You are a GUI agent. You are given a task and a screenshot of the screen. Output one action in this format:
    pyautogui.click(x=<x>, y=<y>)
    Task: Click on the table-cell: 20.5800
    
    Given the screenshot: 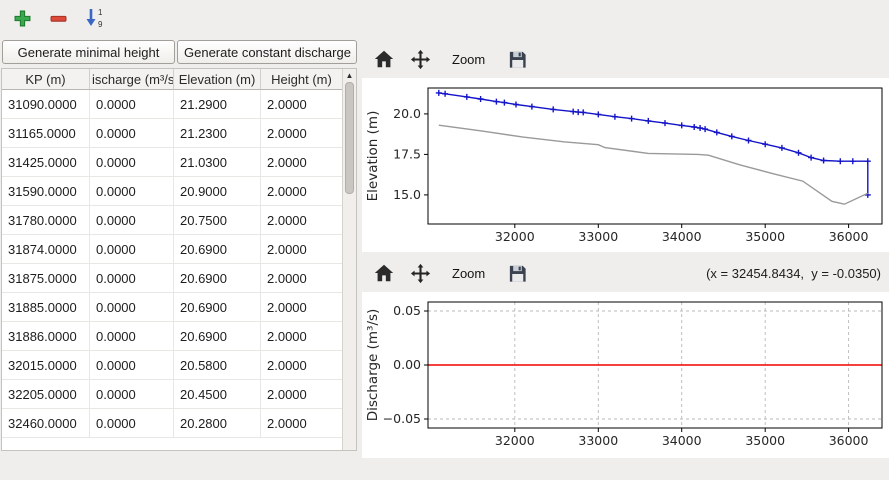 What is the action you would take?
    pyautogui.click(x=217, y=365)
    